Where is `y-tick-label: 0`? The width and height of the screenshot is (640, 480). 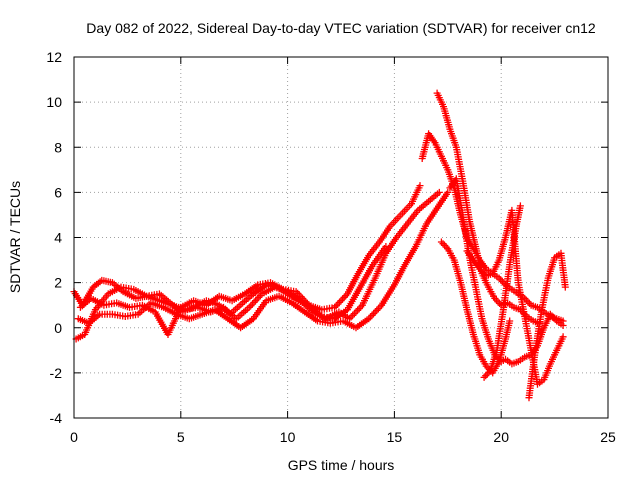 y-tick-label: 0 is located at coordinates (58, 328).